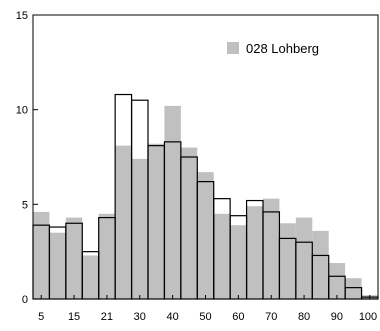  Describe the element at coordinates (25, 300) in the screenshot. I see `y-tick-label-0: 0` at that location.